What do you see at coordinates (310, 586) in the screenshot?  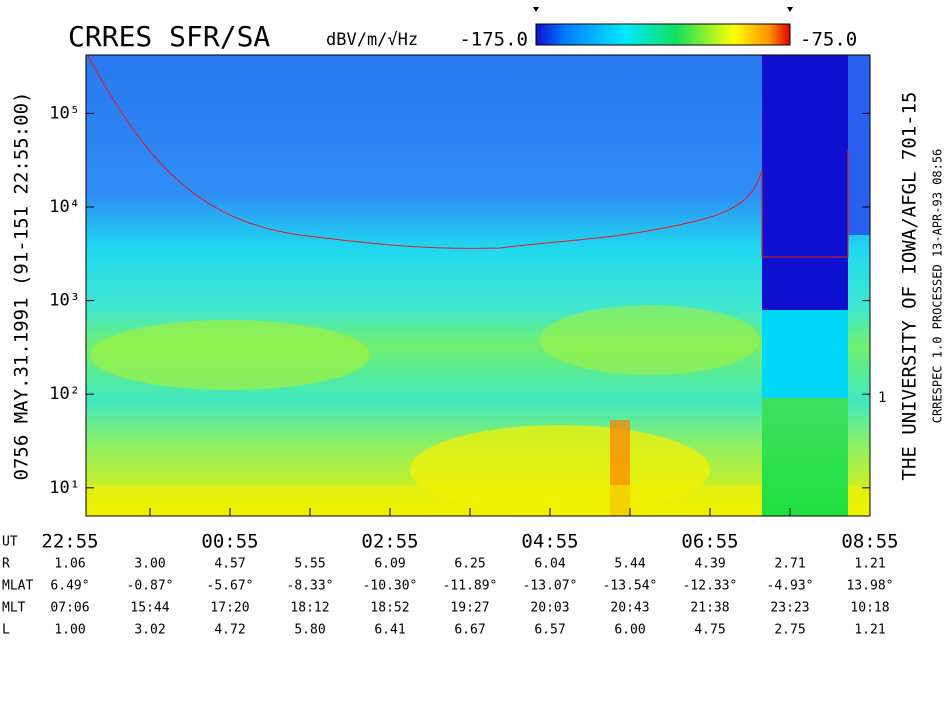 I see `table-cell: -8.33°` at bounding box center [310, 586].